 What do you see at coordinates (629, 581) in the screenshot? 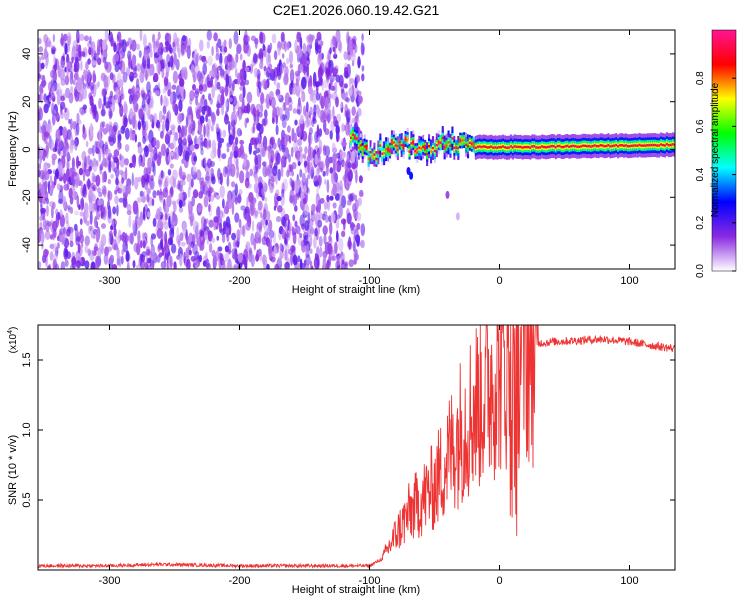
I see `x-tick-label: 100` at bounding box center [629, 581].